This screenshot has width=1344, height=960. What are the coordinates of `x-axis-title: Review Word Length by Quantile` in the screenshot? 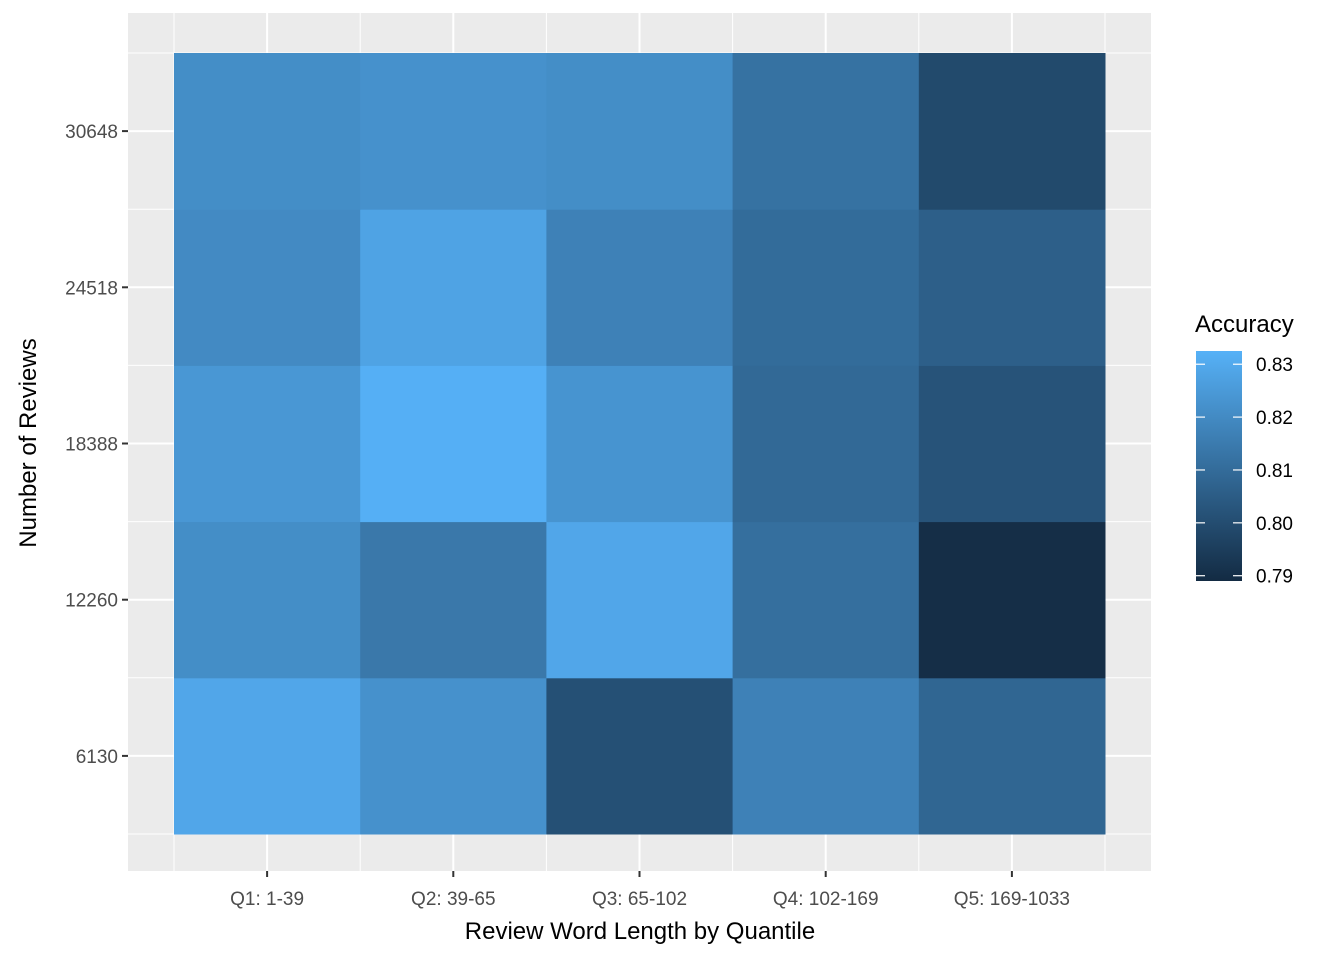 It's located at (640, 931).